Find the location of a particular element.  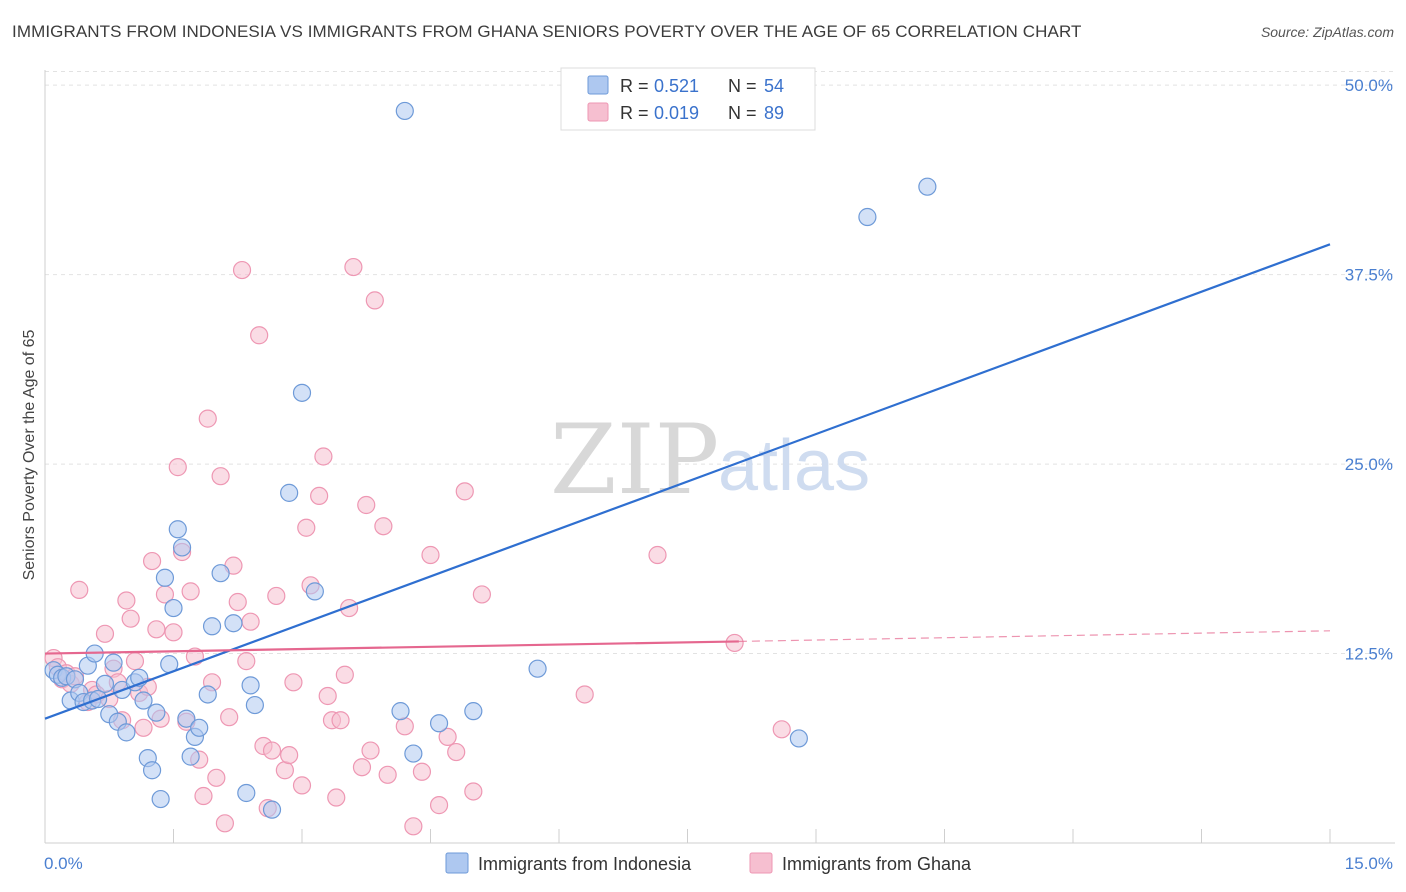

trend-line-ghana is located at coordinates (391, 647).